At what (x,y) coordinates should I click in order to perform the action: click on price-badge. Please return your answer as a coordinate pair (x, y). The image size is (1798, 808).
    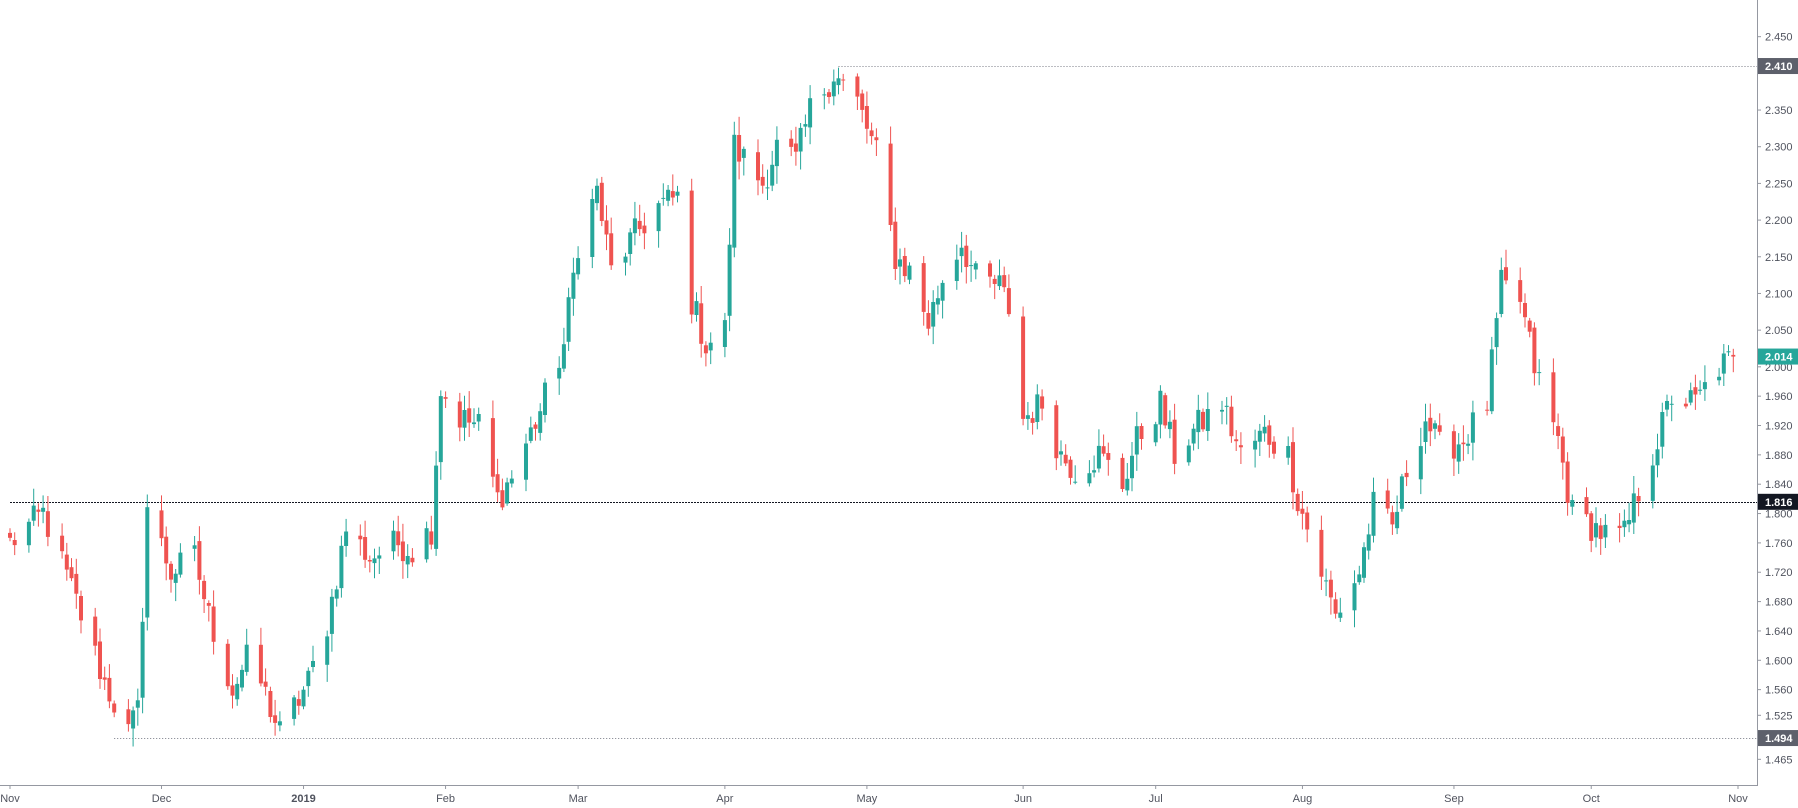
    Looking at the image, I should click on (1778, 356).